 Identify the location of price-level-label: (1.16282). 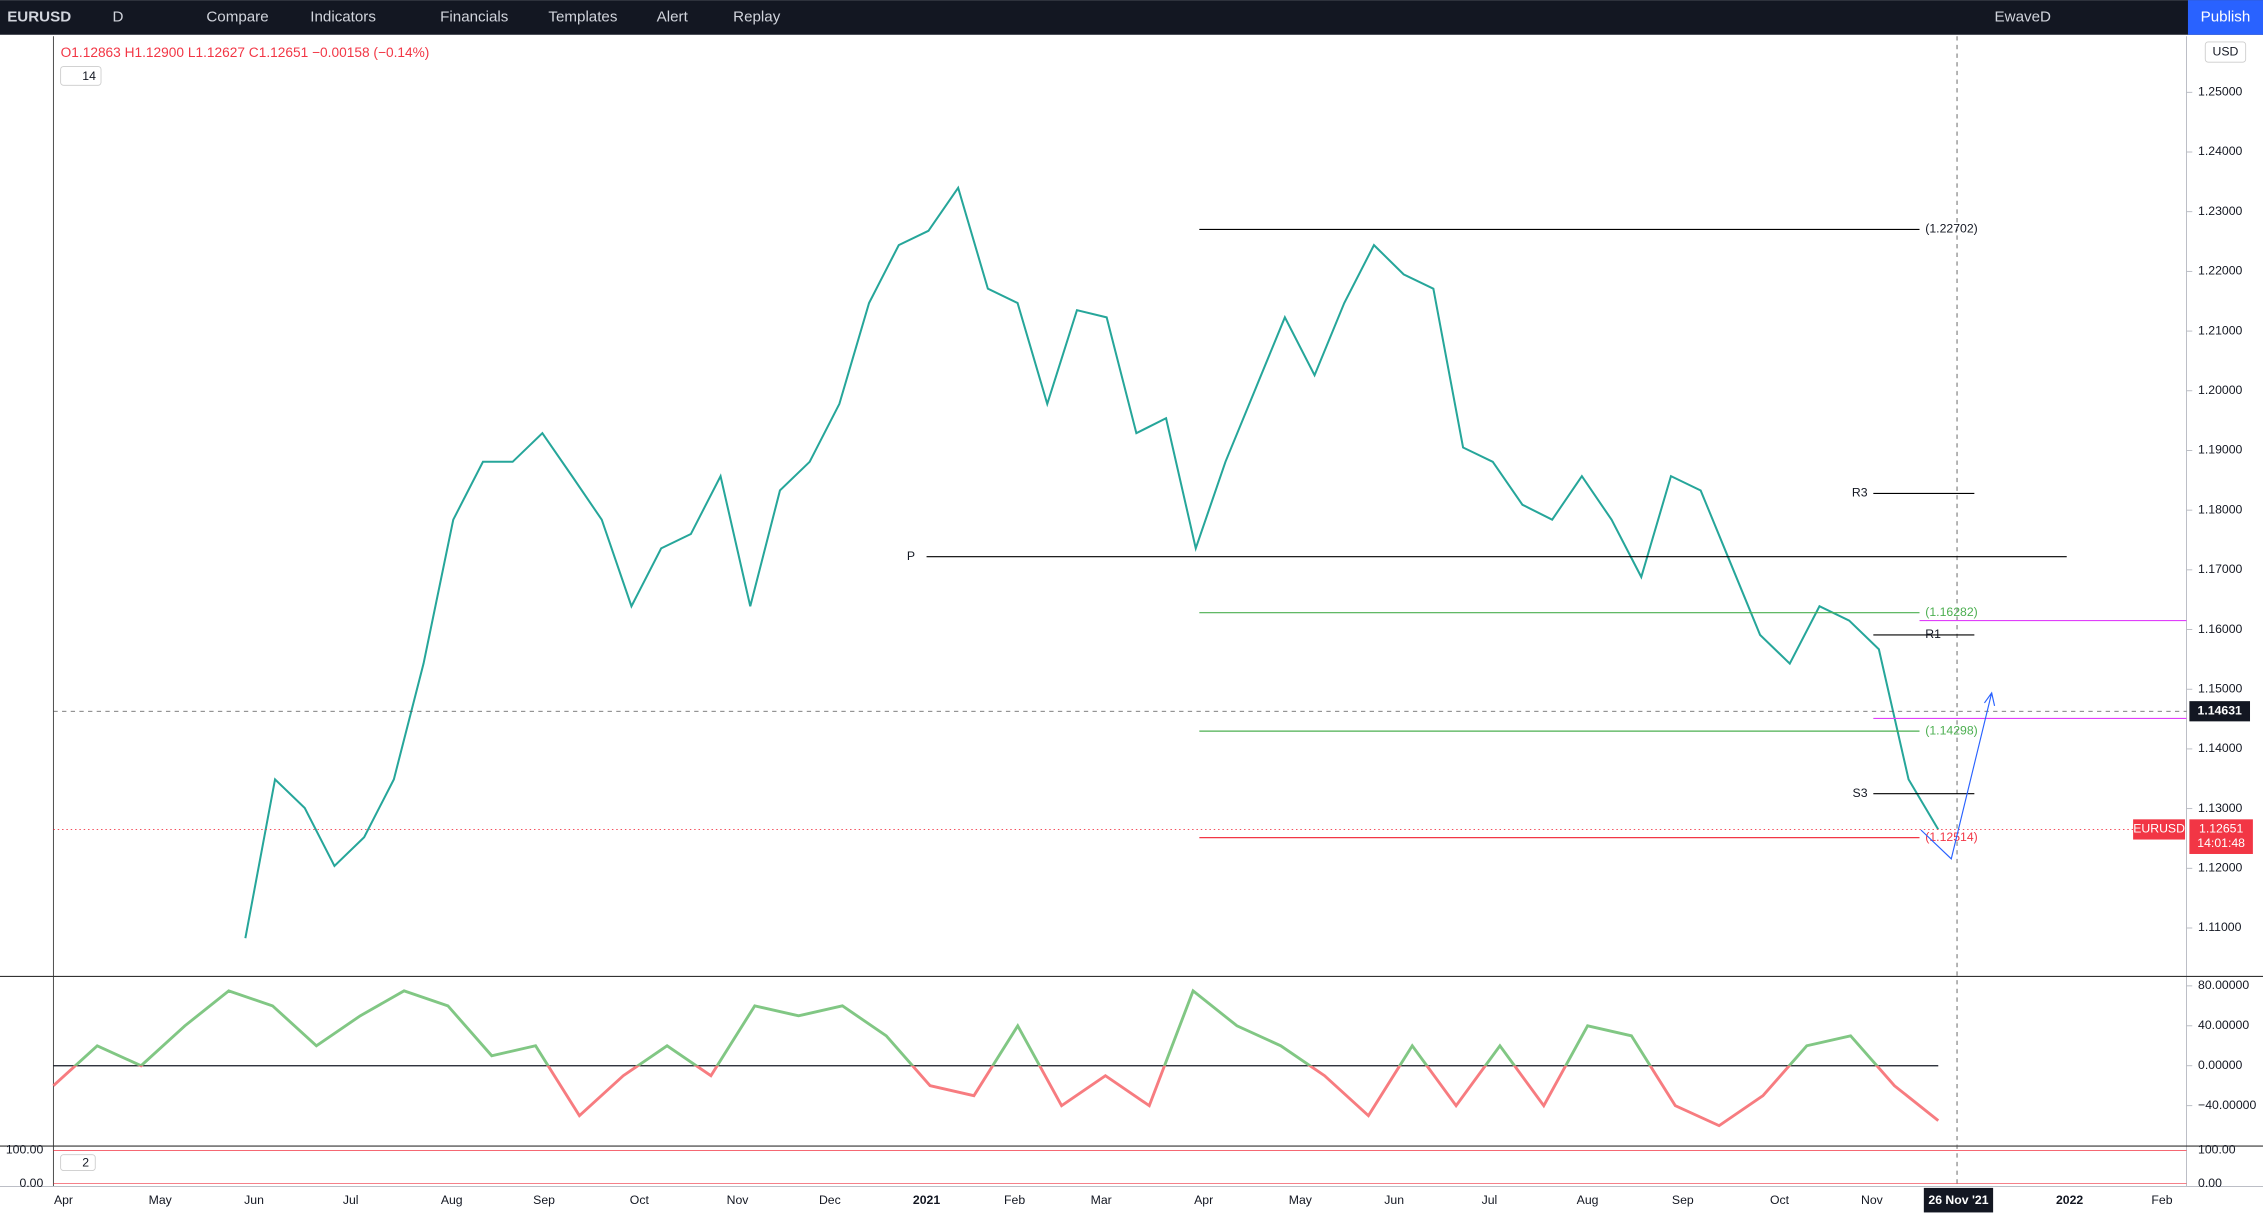
(1951, 612).